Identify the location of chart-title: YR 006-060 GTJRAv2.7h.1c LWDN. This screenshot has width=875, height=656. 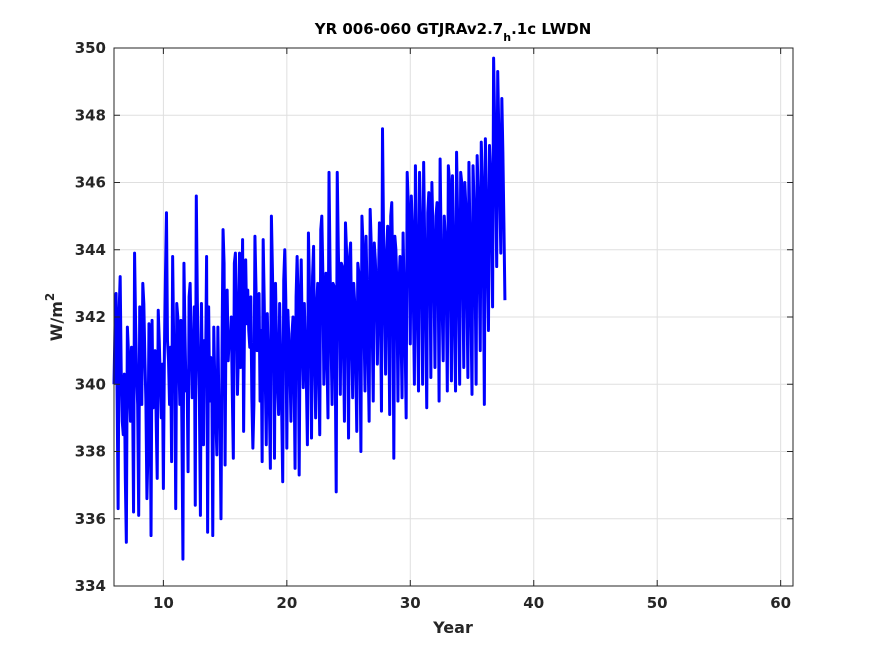
(453, 32).